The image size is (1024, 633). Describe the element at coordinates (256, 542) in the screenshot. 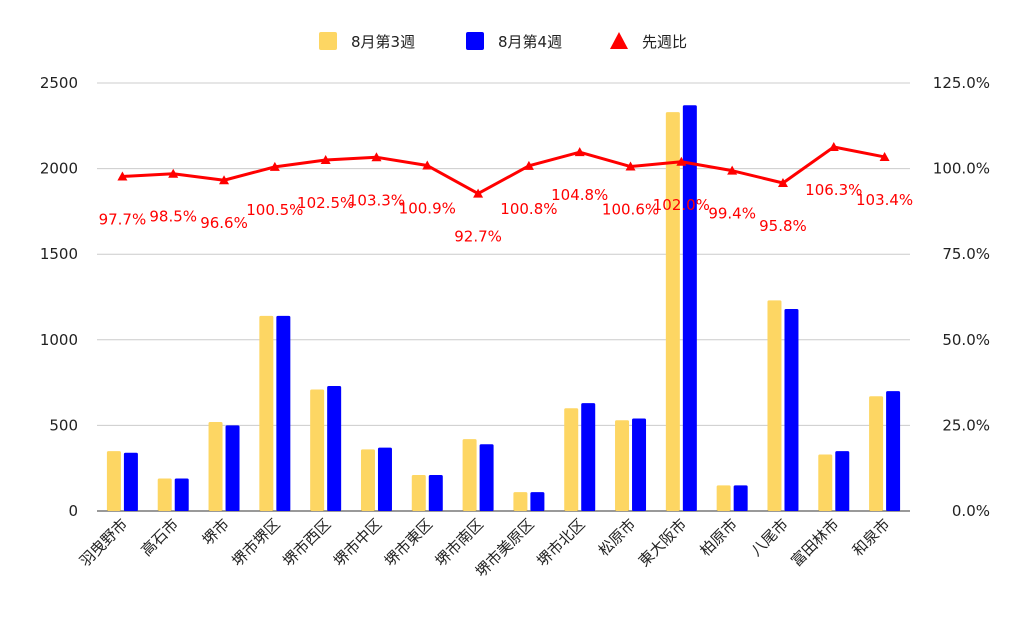

I see `category-label: 堺市堺区` at that location.